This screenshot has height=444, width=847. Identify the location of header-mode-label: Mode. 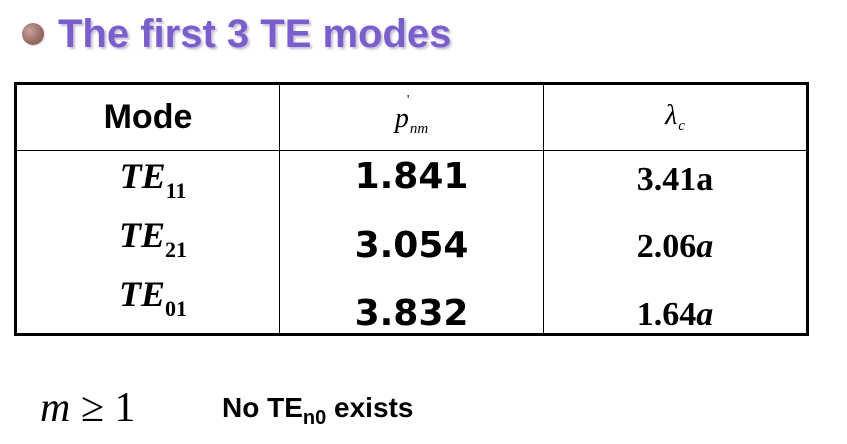
(148, 117).